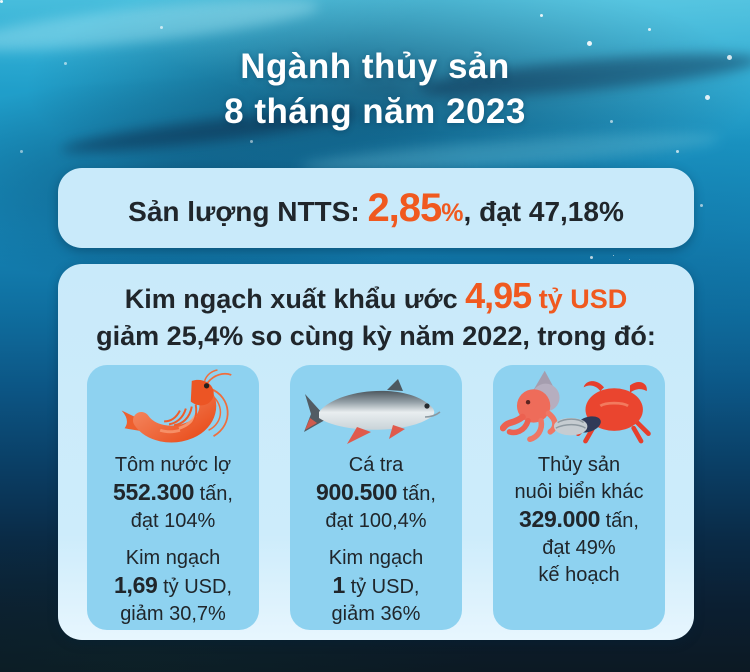 The width and height of the screenshot is (750, 672). Describe the element at coordinates (543, 211) in the screenshot. I see `summary-suffix: , đạt 47,18%` at that location.